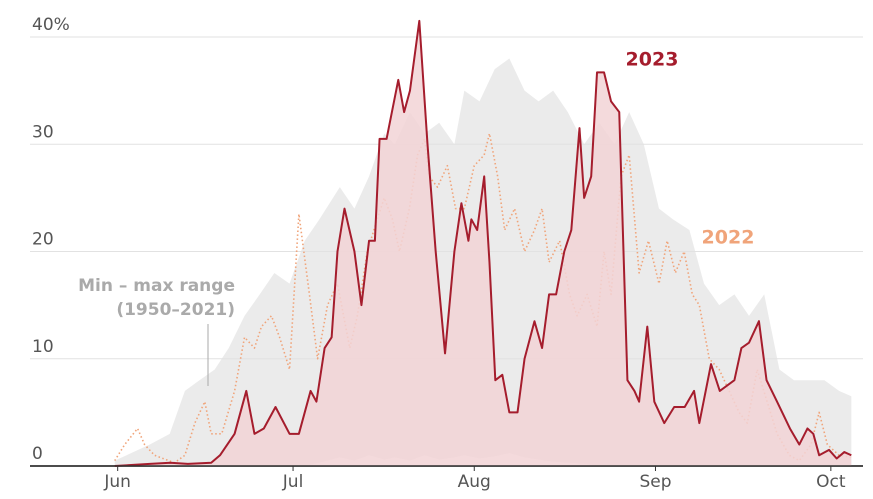 The height and width of the screenshot is (499, 873). I want to click on y-tick-label: 20, so click(43, 240).